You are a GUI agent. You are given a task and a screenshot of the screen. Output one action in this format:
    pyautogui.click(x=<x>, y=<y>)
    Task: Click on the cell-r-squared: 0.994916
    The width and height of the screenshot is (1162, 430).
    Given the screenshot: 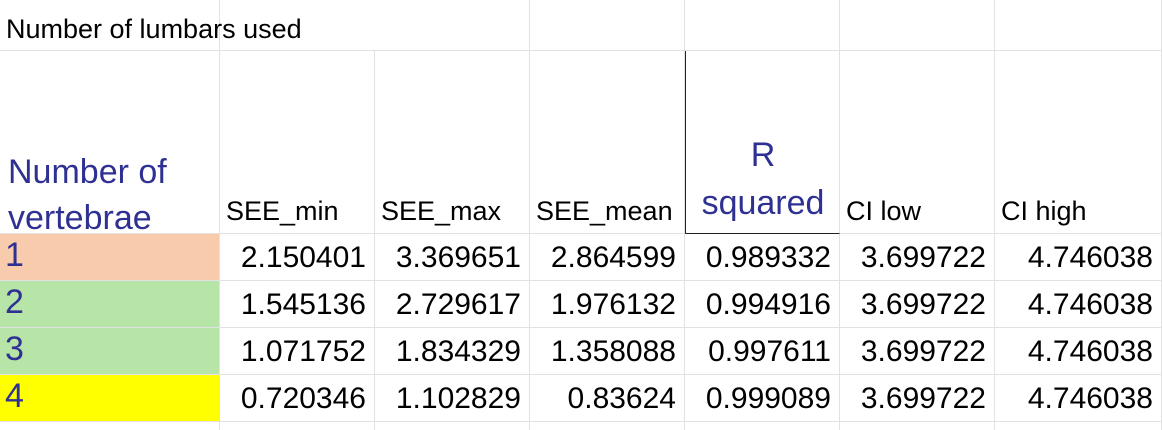 What is the action you would take?
    pyautogui.click(x=762, y=304)
    